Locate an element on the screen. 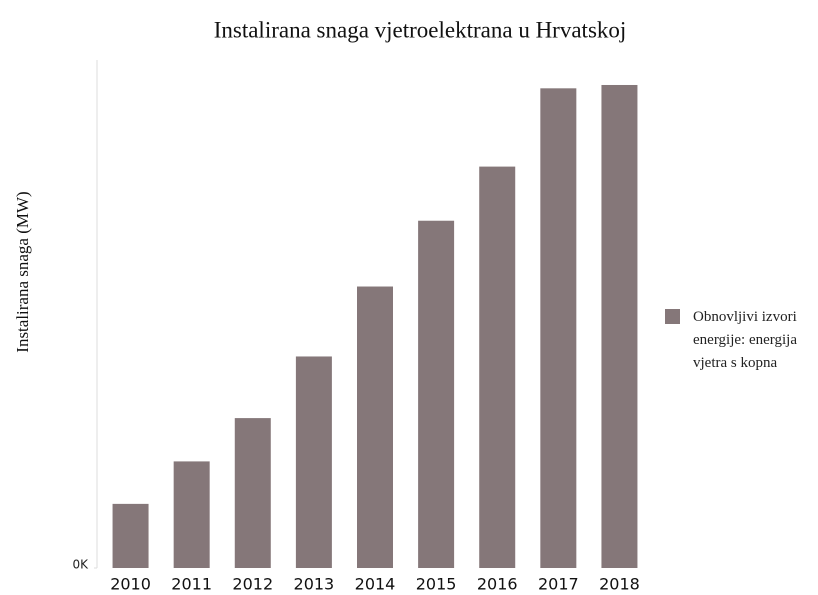  x-tick-label: 2012 is located at coordinates (252, 584).